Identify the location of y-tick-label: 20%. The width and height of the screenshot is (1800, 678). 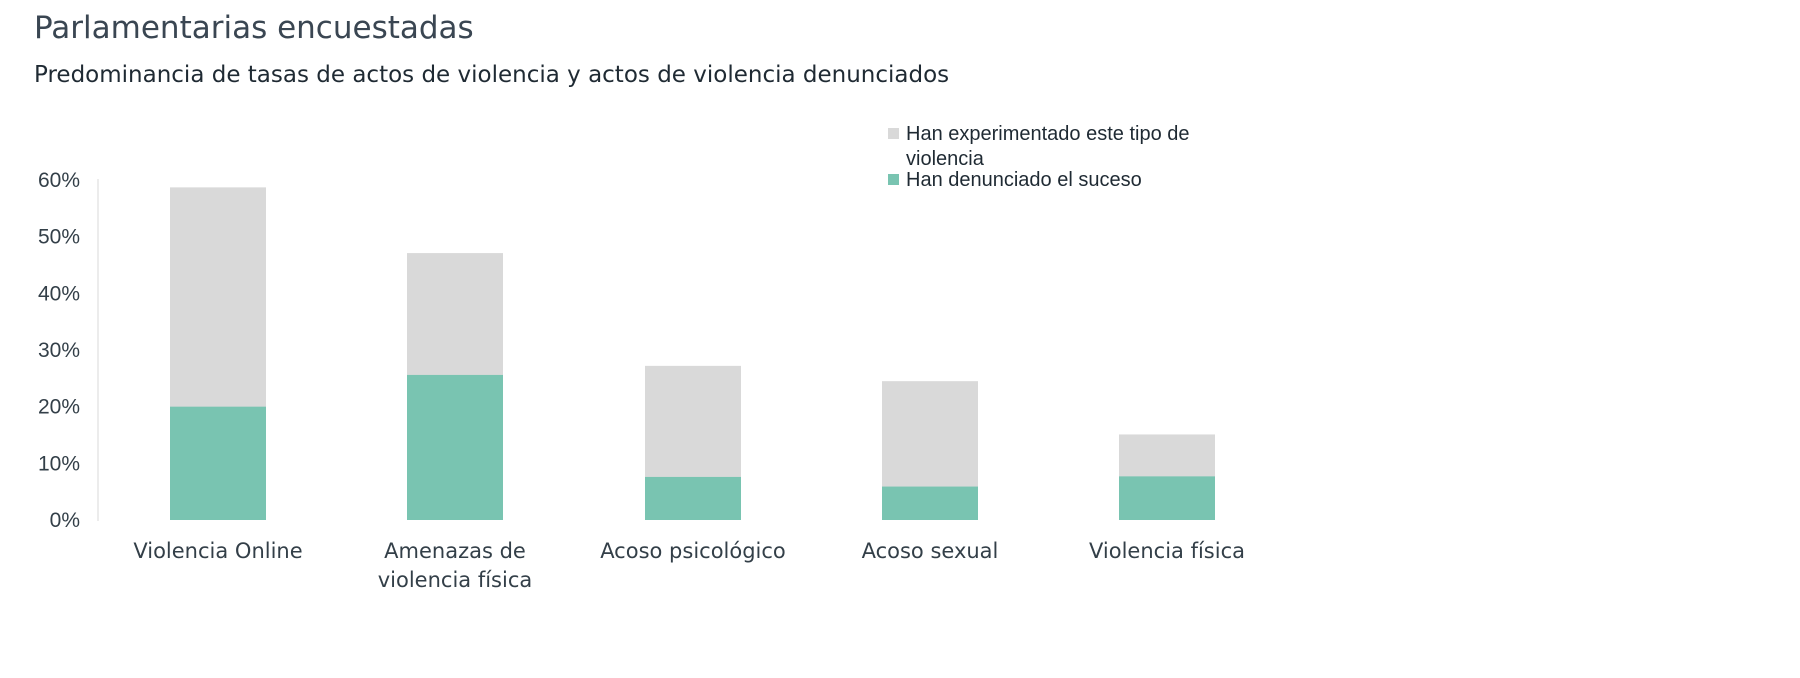
(59, 407).